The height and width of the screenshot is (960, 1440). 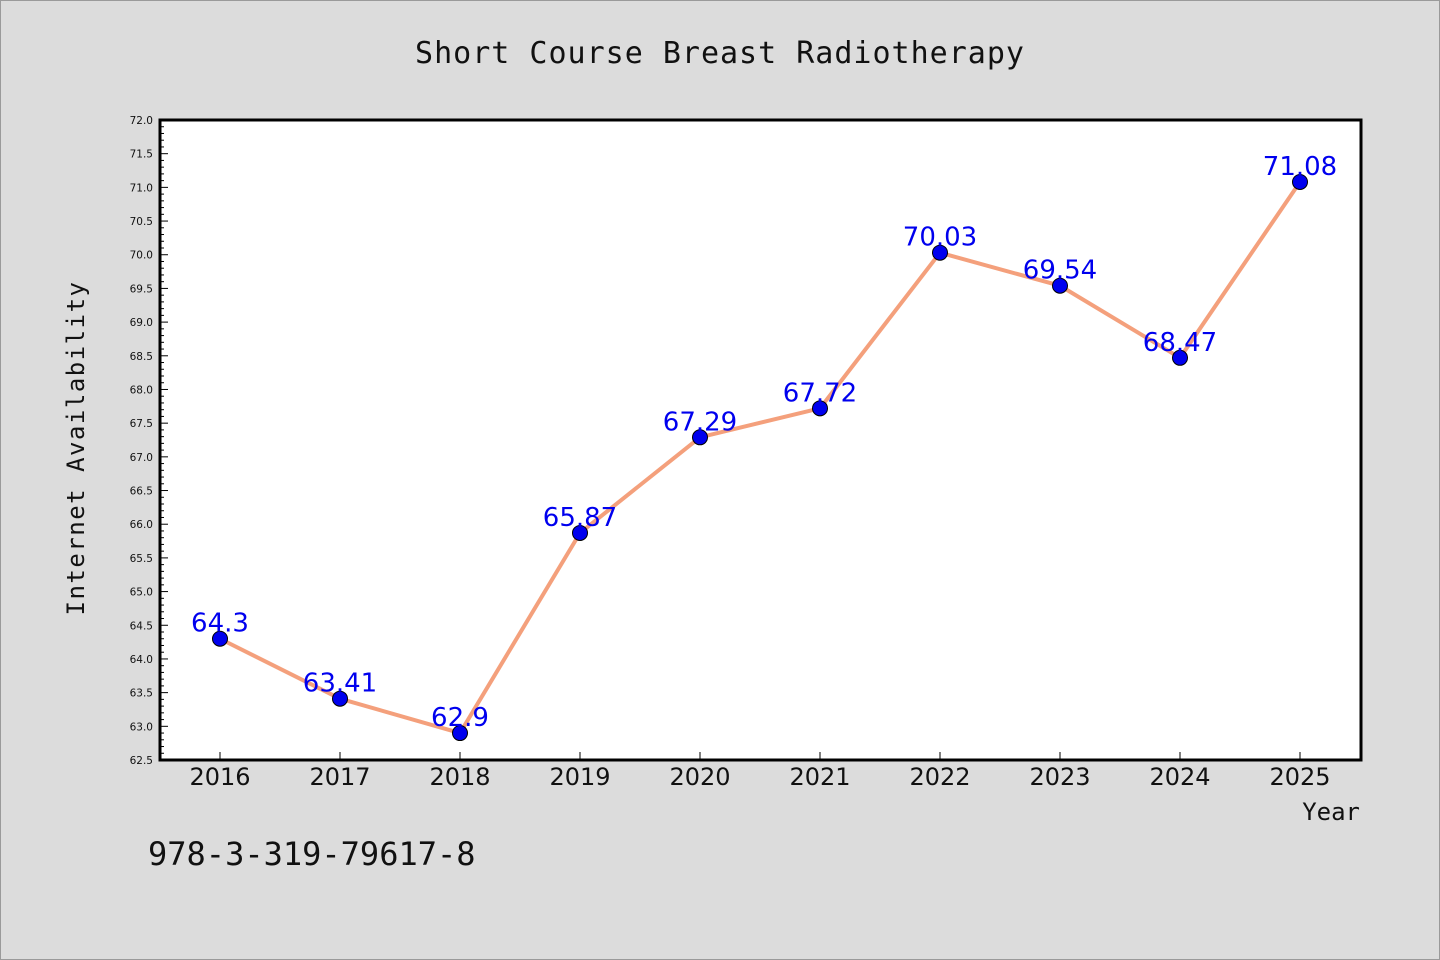 What do you see at coordinates (141, 593) in the screenshot?
I see `y-tick-label: 65.0` at bounding box center [141, 593].